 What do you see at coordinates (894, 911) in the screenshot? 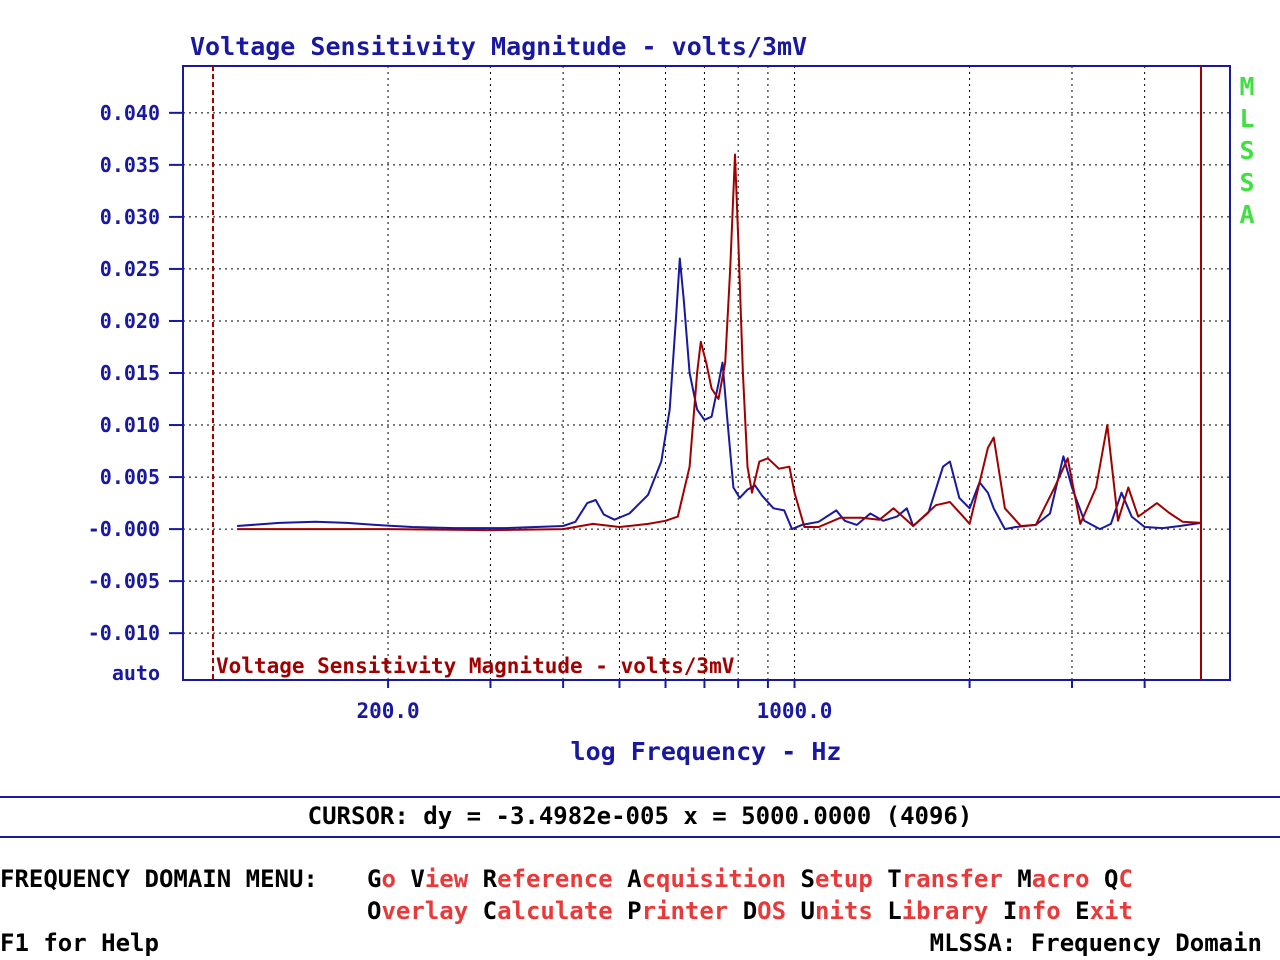
I see `menu-hotkey: L` at bounding box center [894, 911].